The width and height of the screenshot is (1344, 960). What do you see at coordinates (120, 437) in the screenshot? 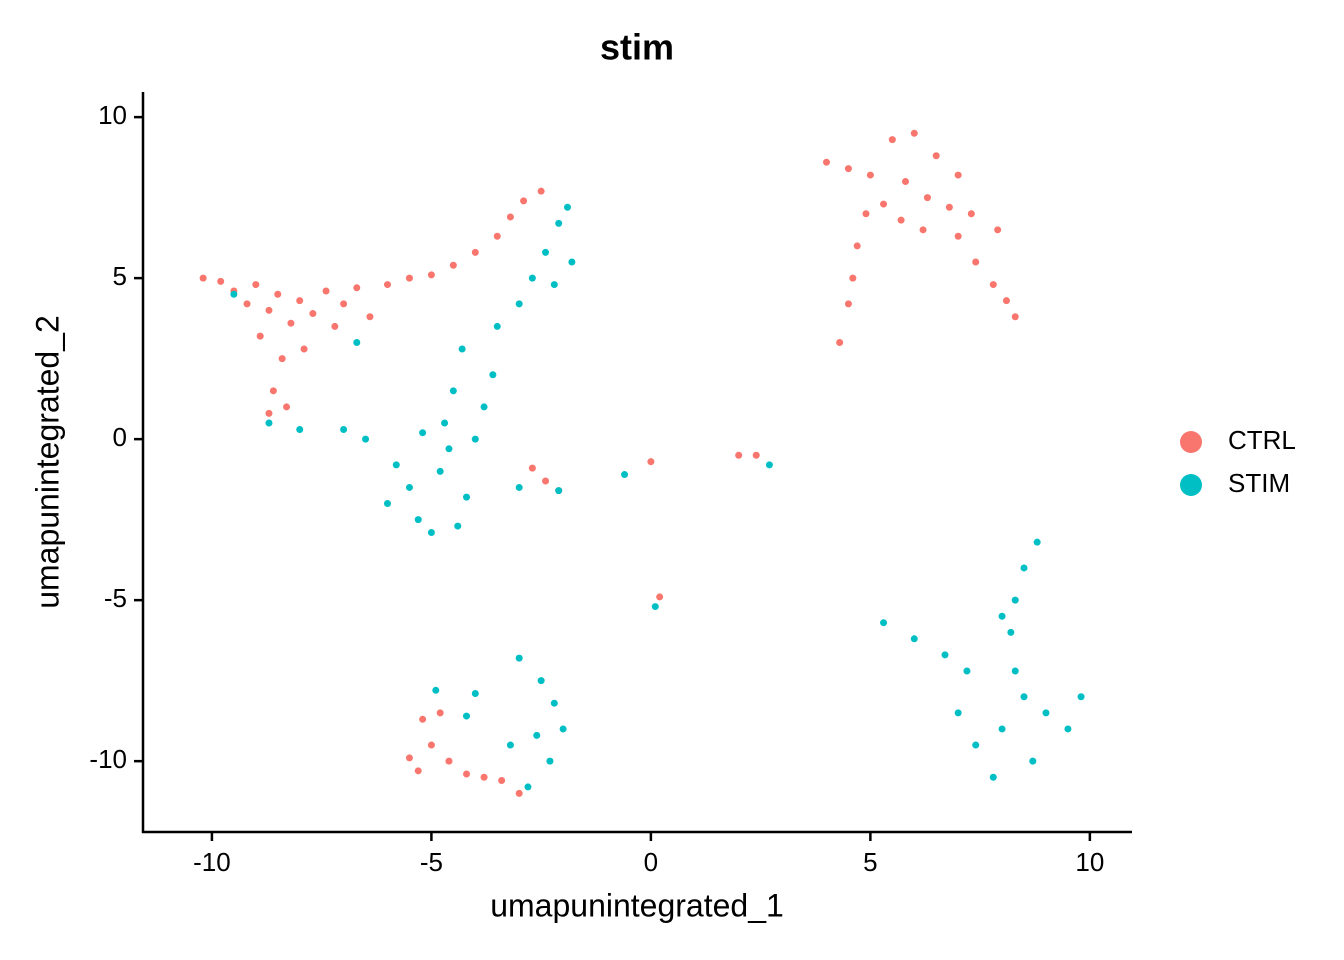
I see `y-tick-label: 0` at bounding box center [120, 437].